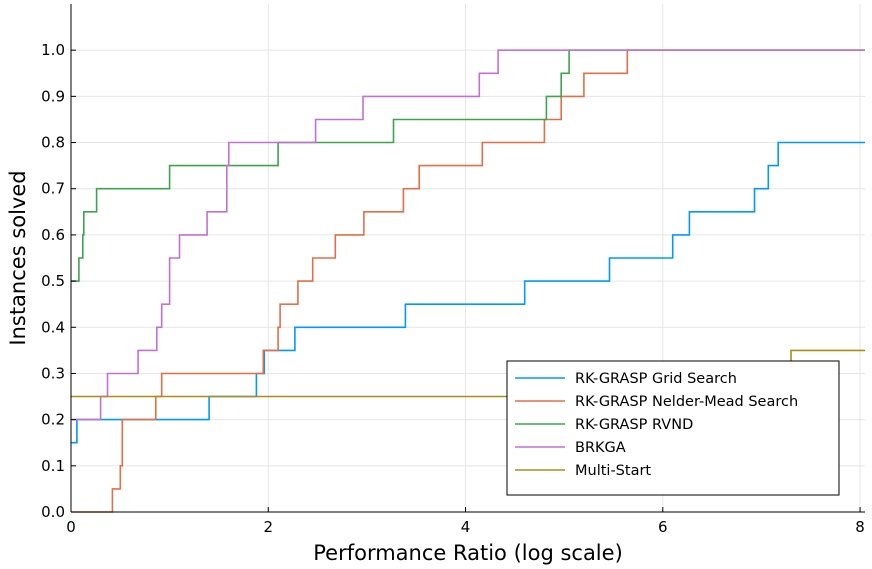 The height and width of the screenshot is (569, 872). Describe the element at coordinates (686, 402) in the screenshot. I see `legend-label: RK-GRASP Nelder-Mead Search` at that location.